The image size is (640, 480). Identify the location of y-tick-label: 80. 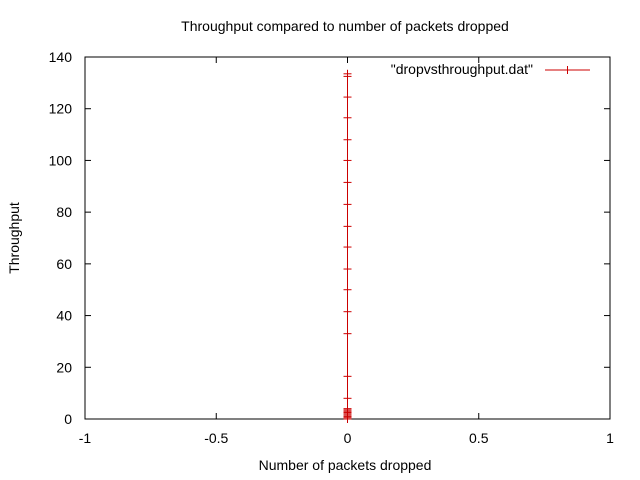
(64, 212).